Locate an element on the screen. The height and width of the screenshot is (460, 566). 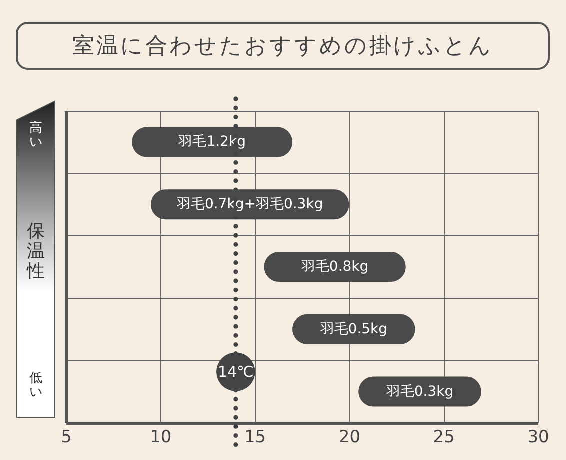
y-tick-label: 羽毛0.5kg is located at coordinates (353, 329).